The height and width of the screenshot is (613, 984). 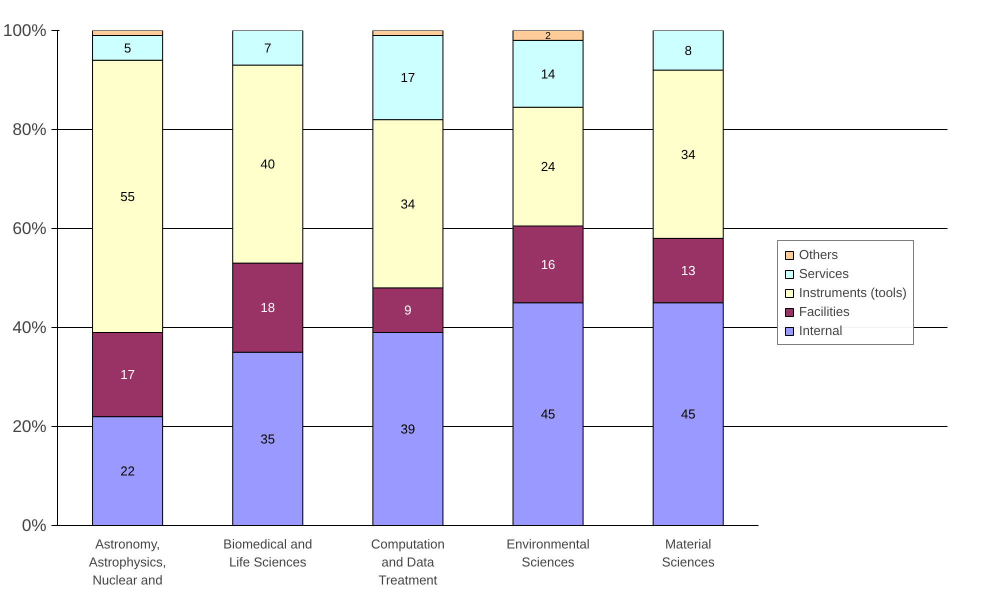 What do you see at coordinates (820, 330) in the screenshot?
I see `legend-label: Internal` at bounding box center [820, 330].